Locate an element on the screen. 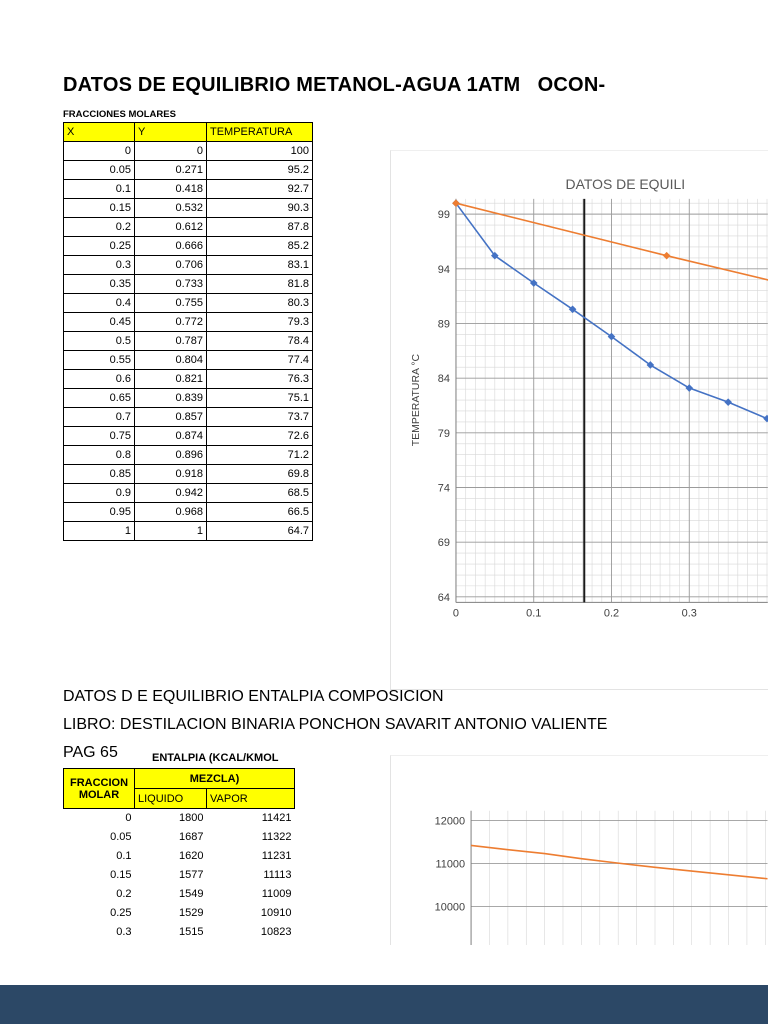  table-cell: 0.821 is located at coordinates (170, 379).